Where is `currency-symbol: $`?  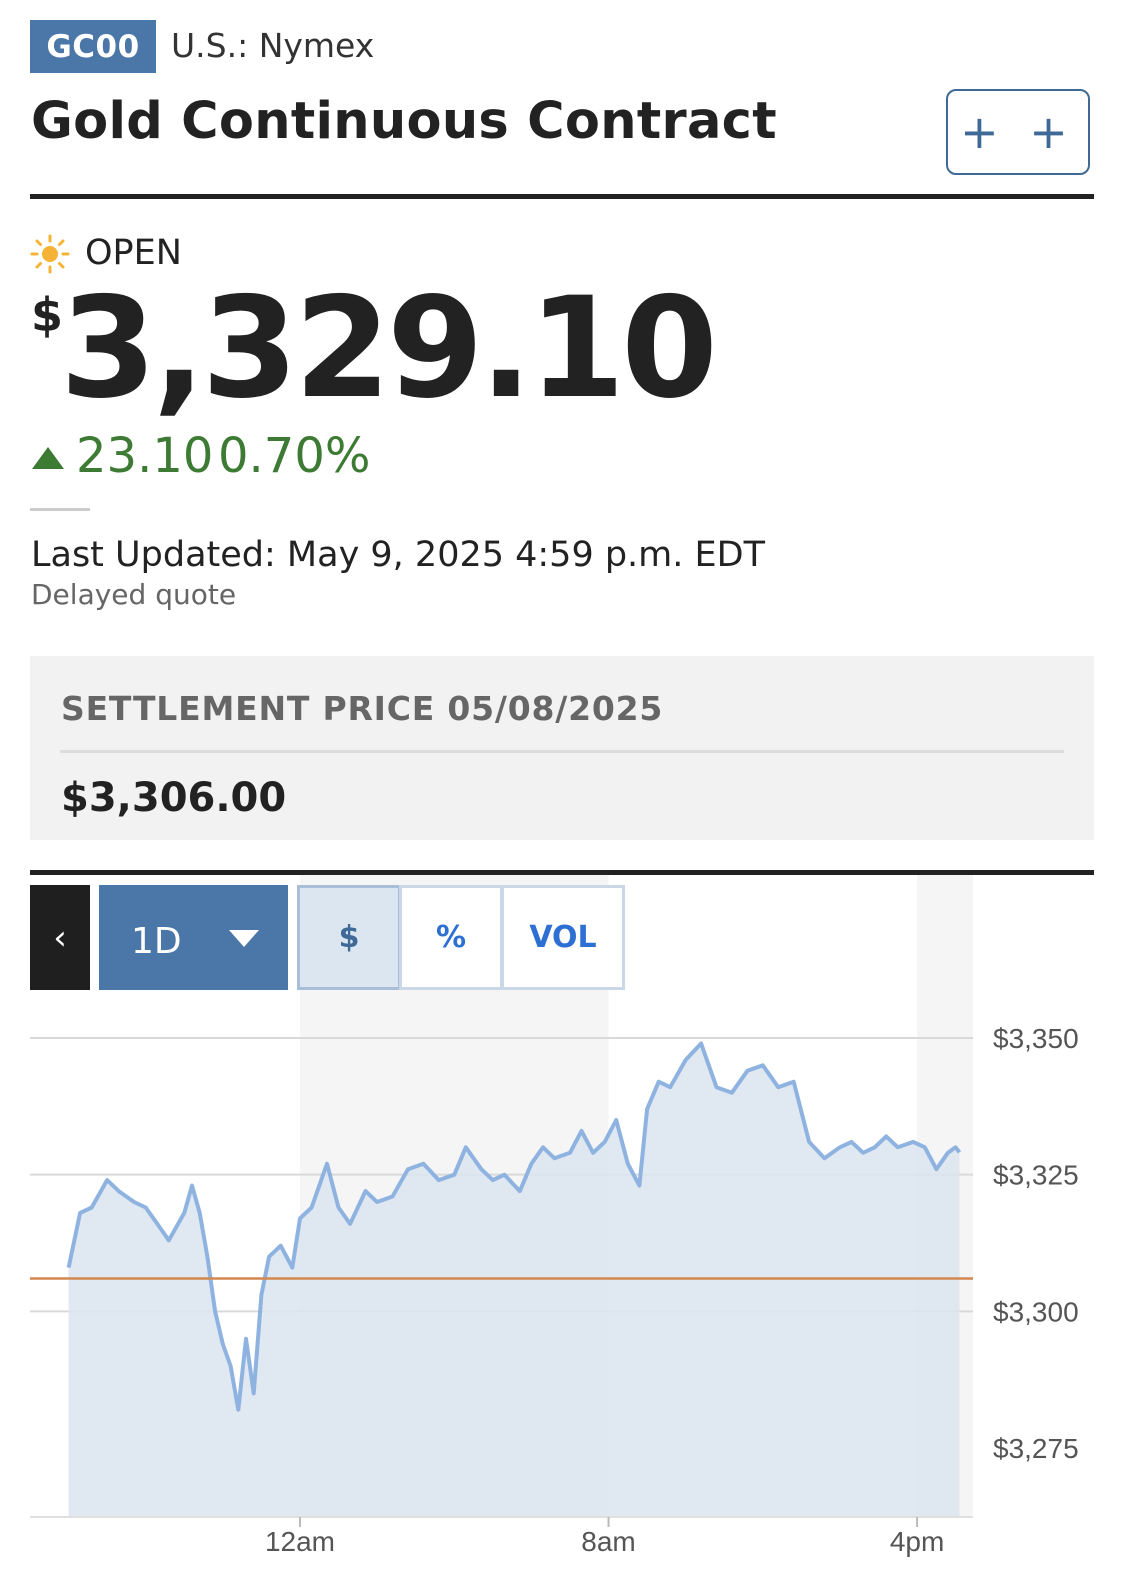 currency-symbol: $ is located at coordinates (47, 315).